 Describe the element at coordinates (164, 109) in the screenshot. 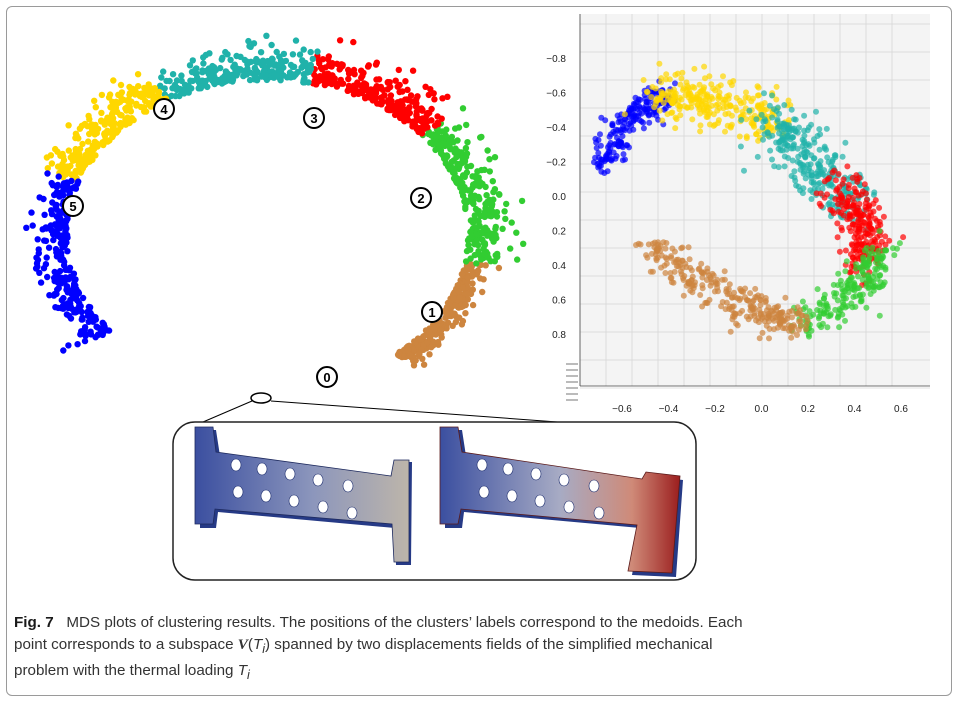

I see `medoid-label-4-text: 4` at that location.